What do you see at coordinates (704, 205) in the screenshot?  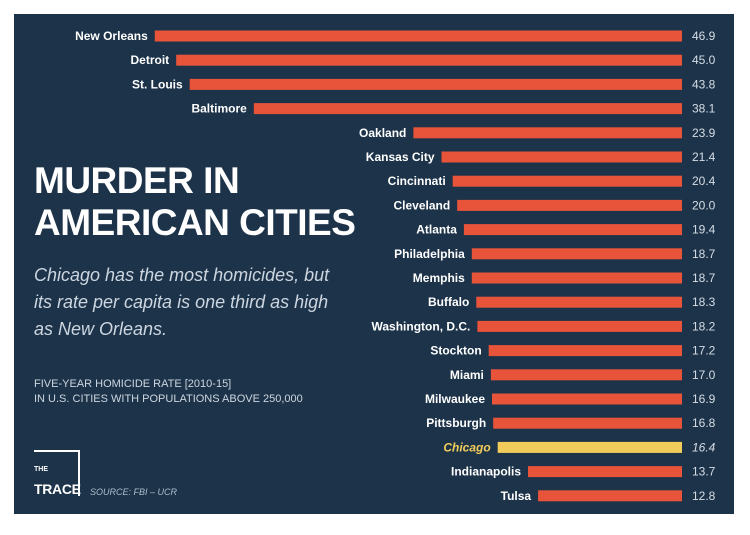 I see `value-label-cleveland: 20.0` at bounding box center [704, 205].